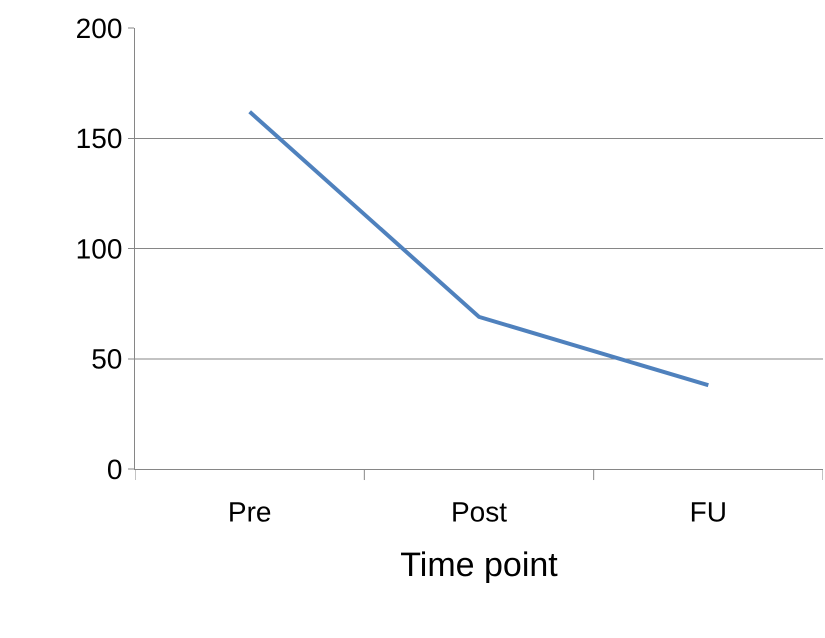 Image resolution: width=825 pixels, height=638 pixels. Describe the element at coordinates (99, 248) in the screenshot. I see `y-tick-label: 100` at that location.